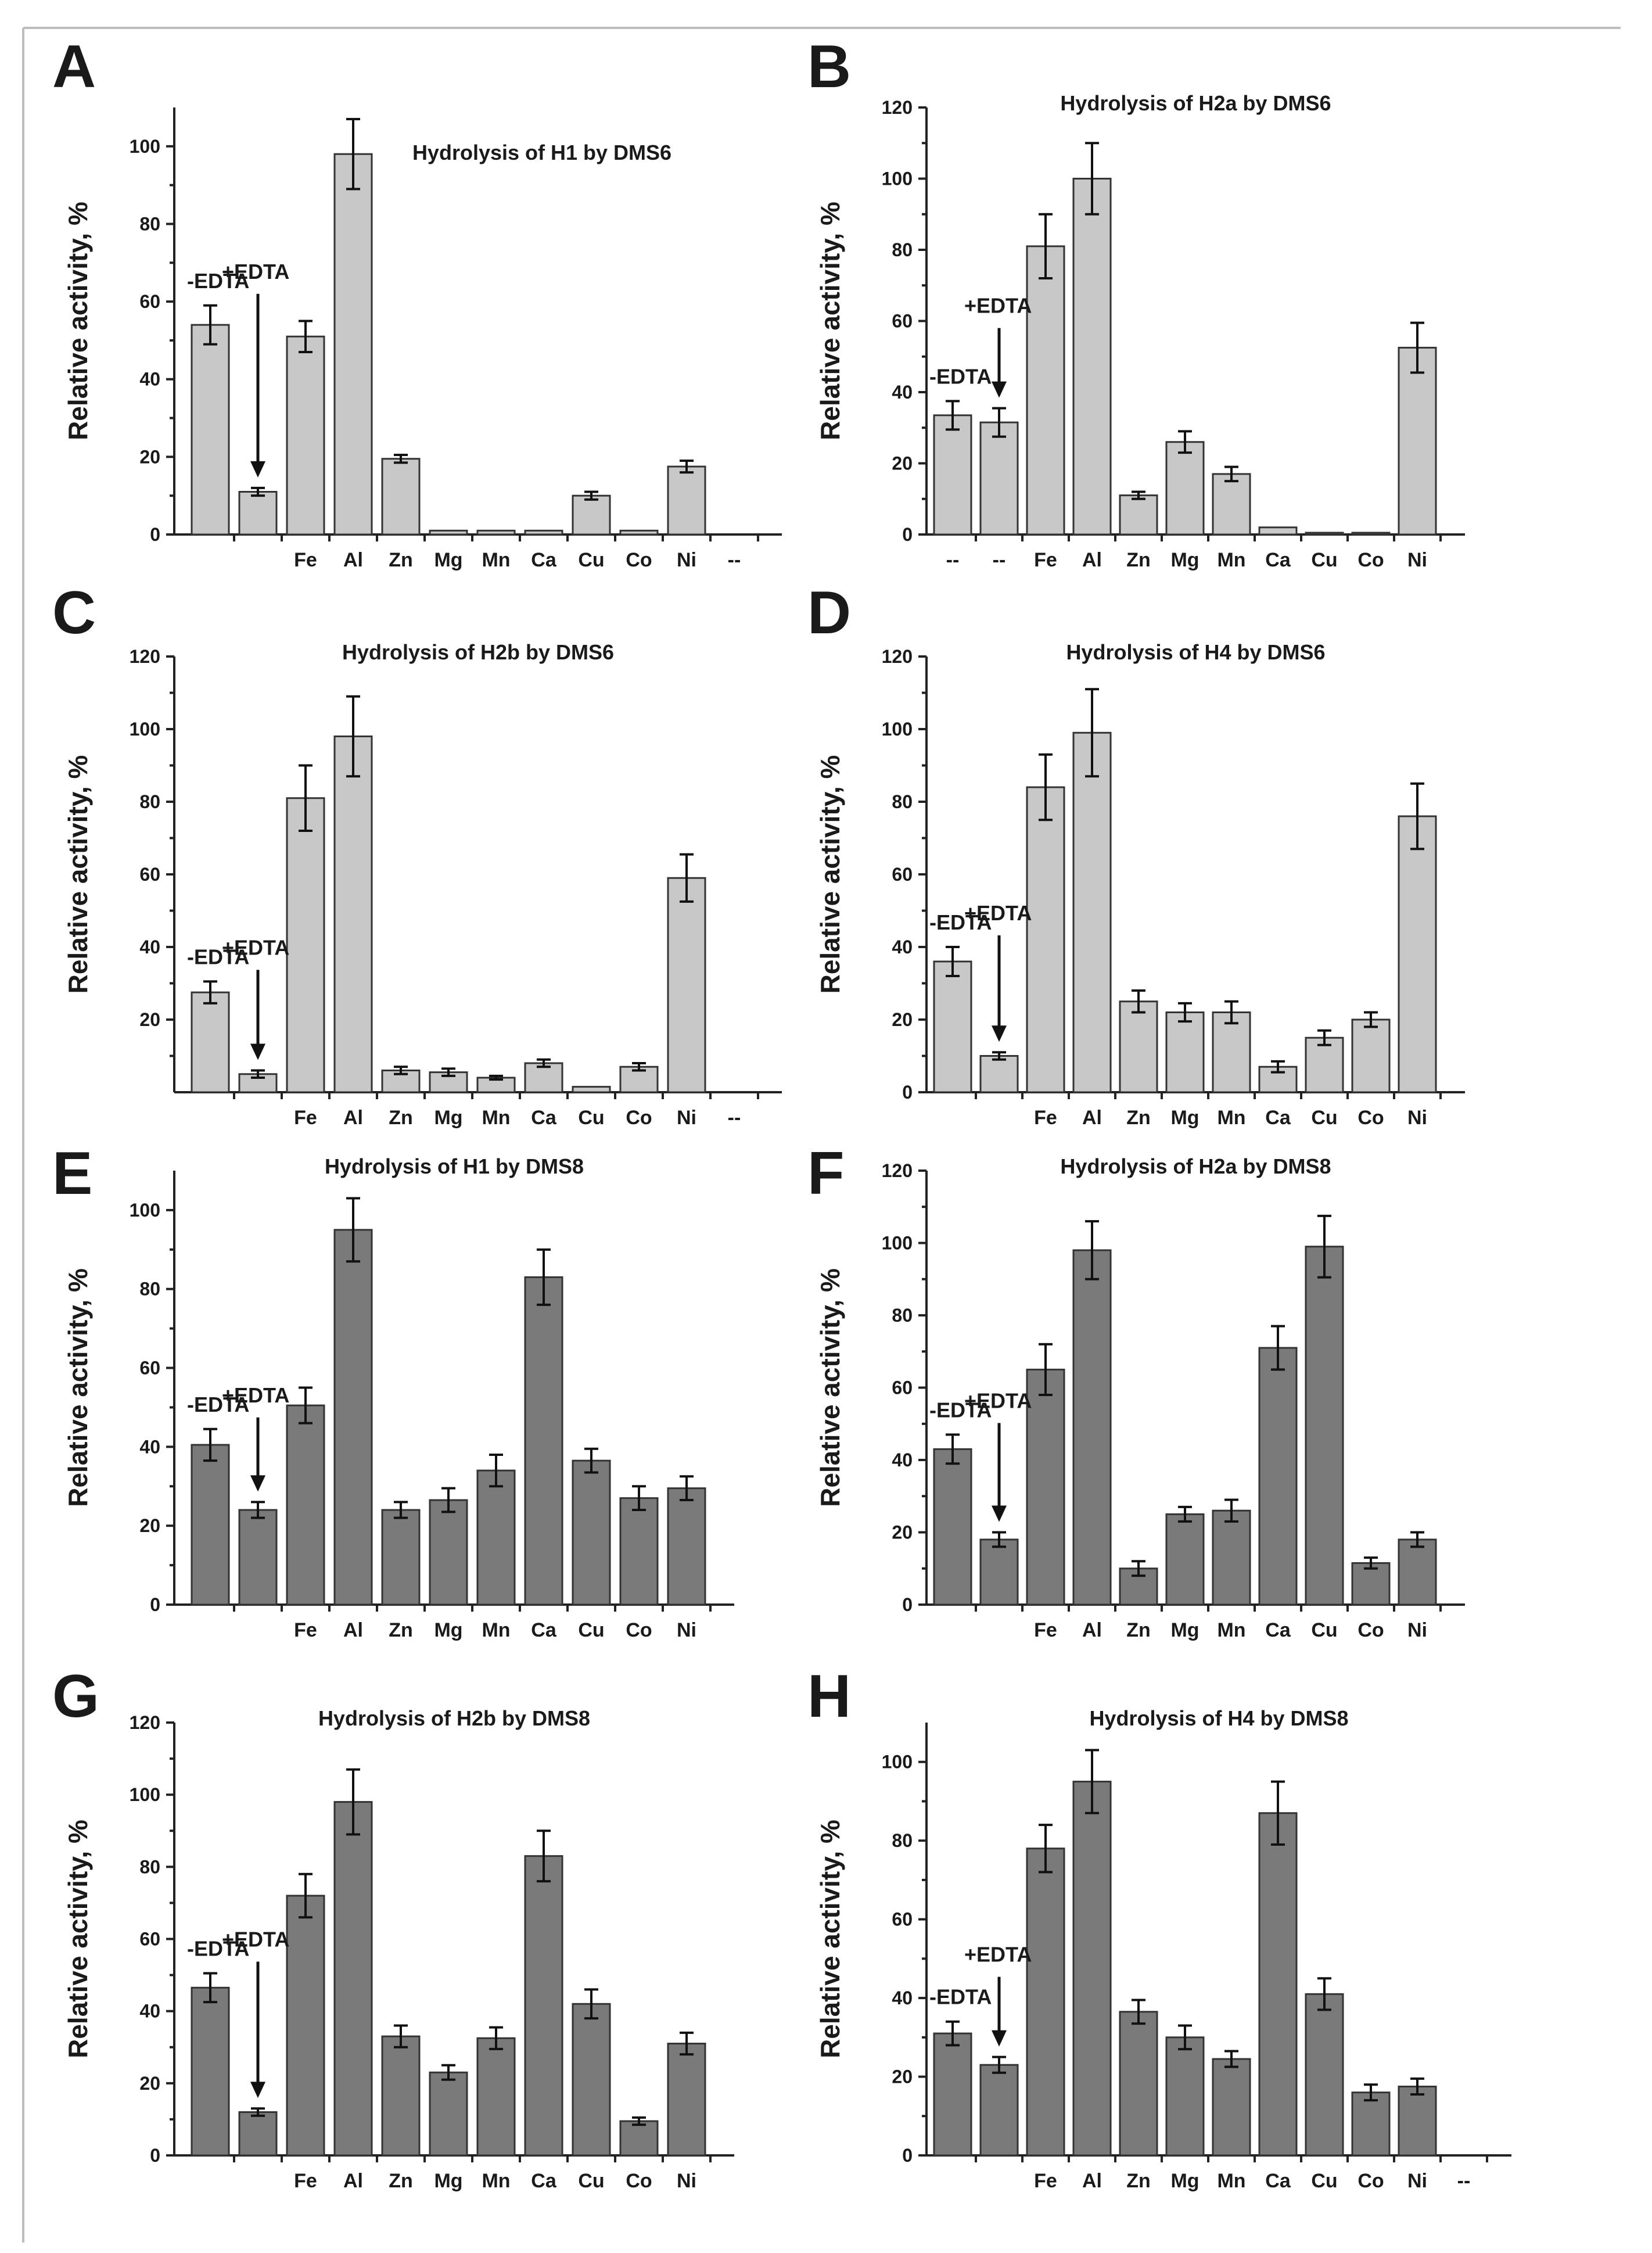 The image size is (1652, 2253). What do you see at coordinates (829, 67) in the screenshot?
I see `panel-letter: B` at bounding box center [829, 67].